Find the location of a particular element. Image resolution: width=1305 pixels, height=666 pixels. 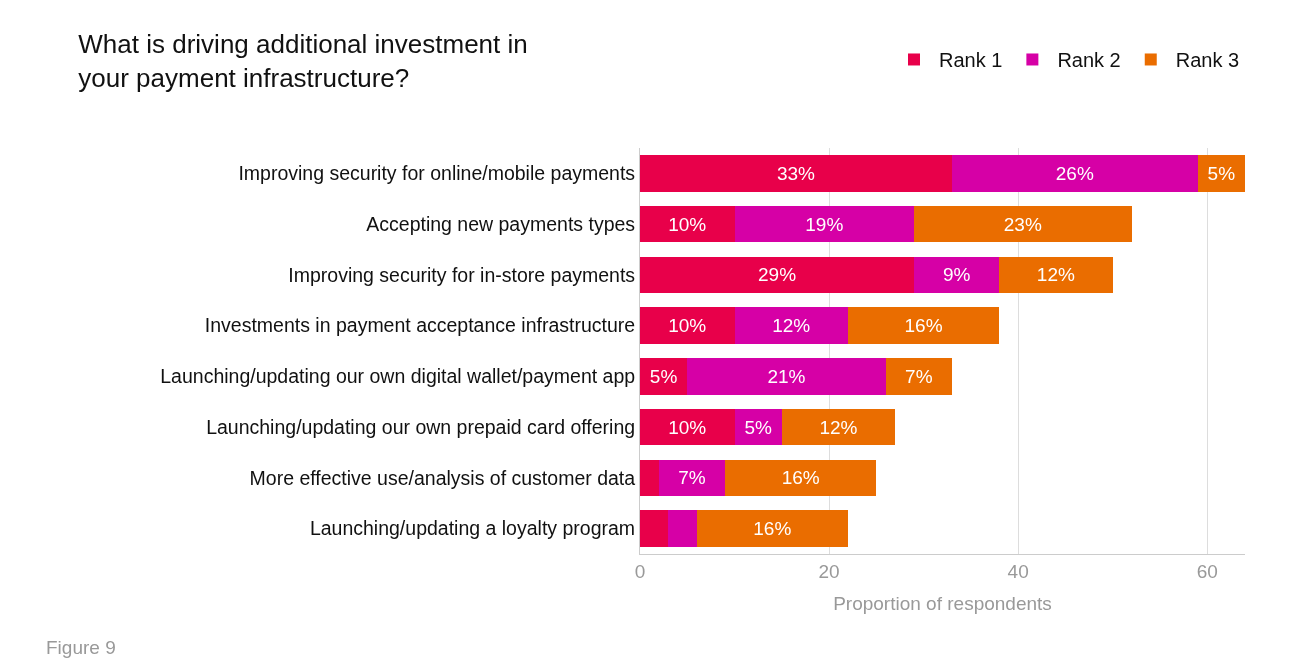

data-label: 33% is located at coordinates (796, 173).